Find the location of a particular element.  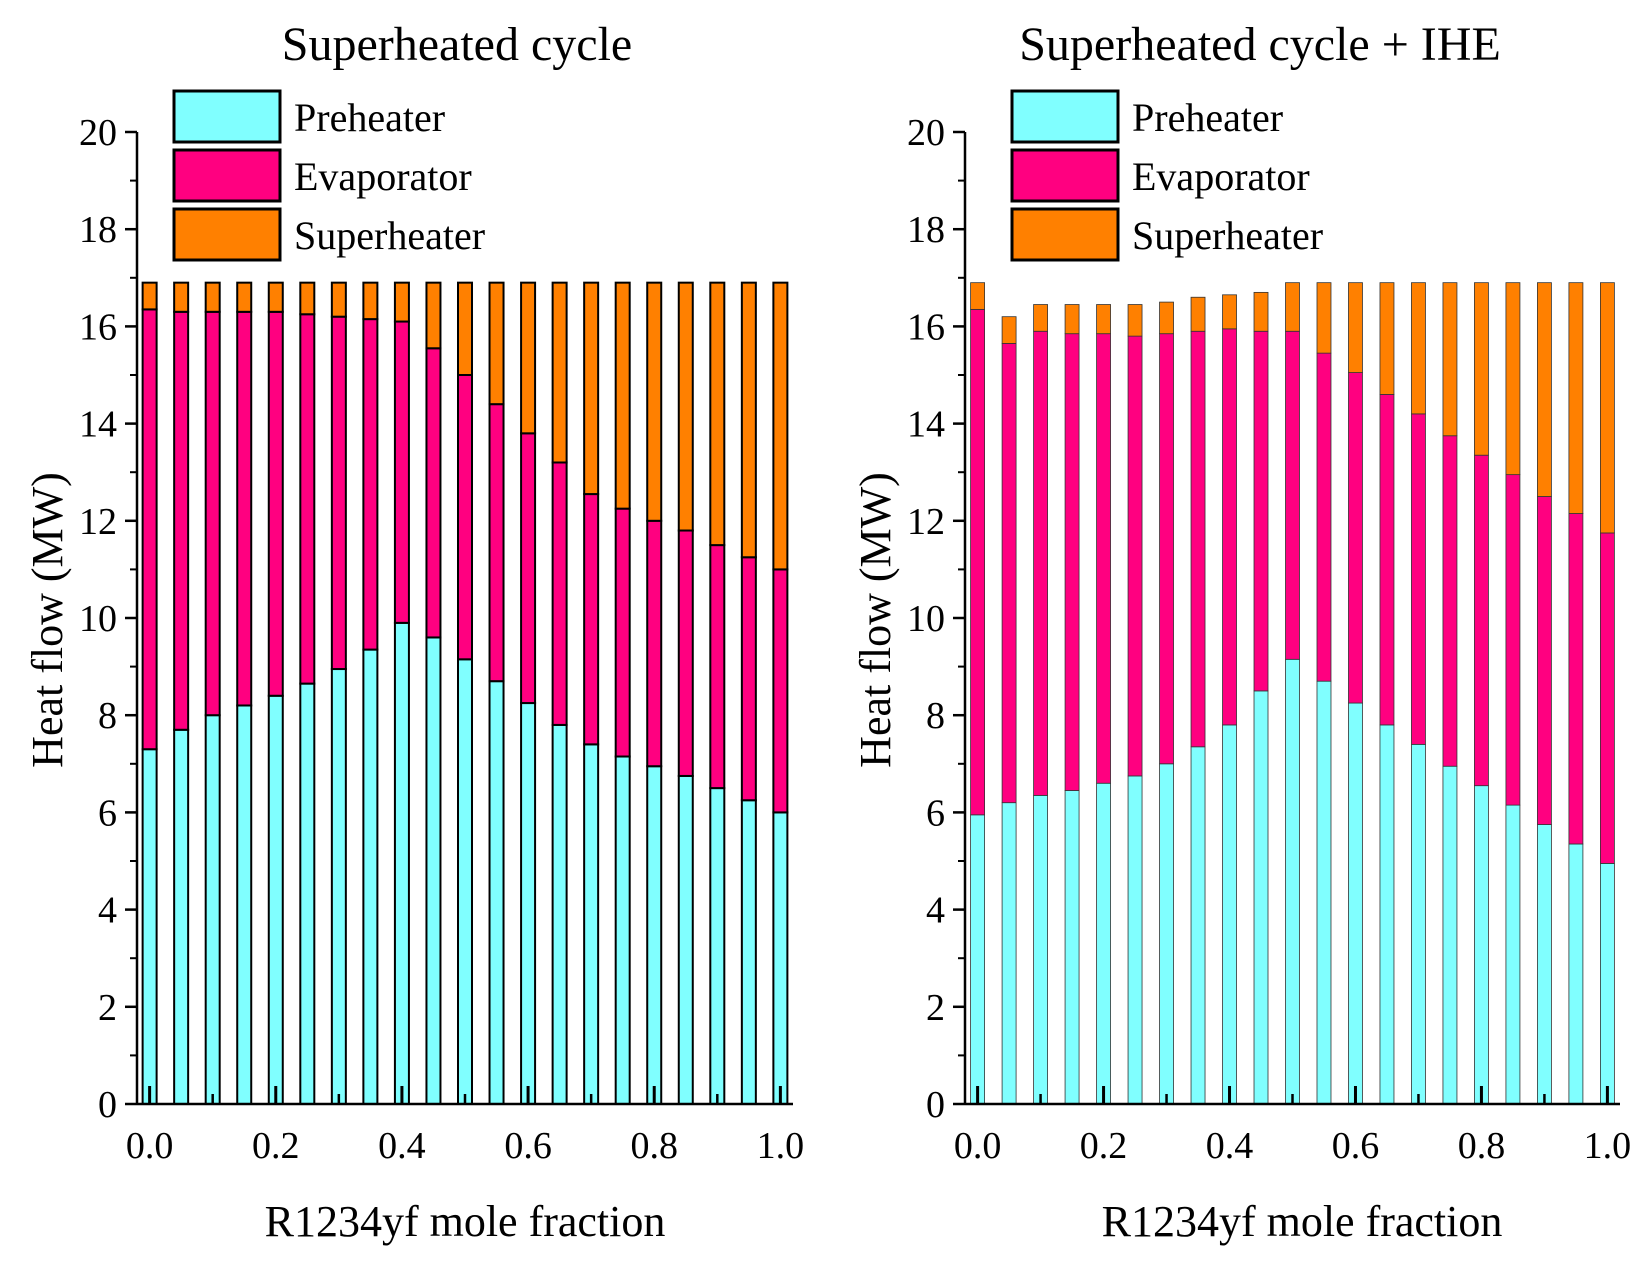

y-axis-label-right: Heat flow (MW) is located at coordinates (875, 620).